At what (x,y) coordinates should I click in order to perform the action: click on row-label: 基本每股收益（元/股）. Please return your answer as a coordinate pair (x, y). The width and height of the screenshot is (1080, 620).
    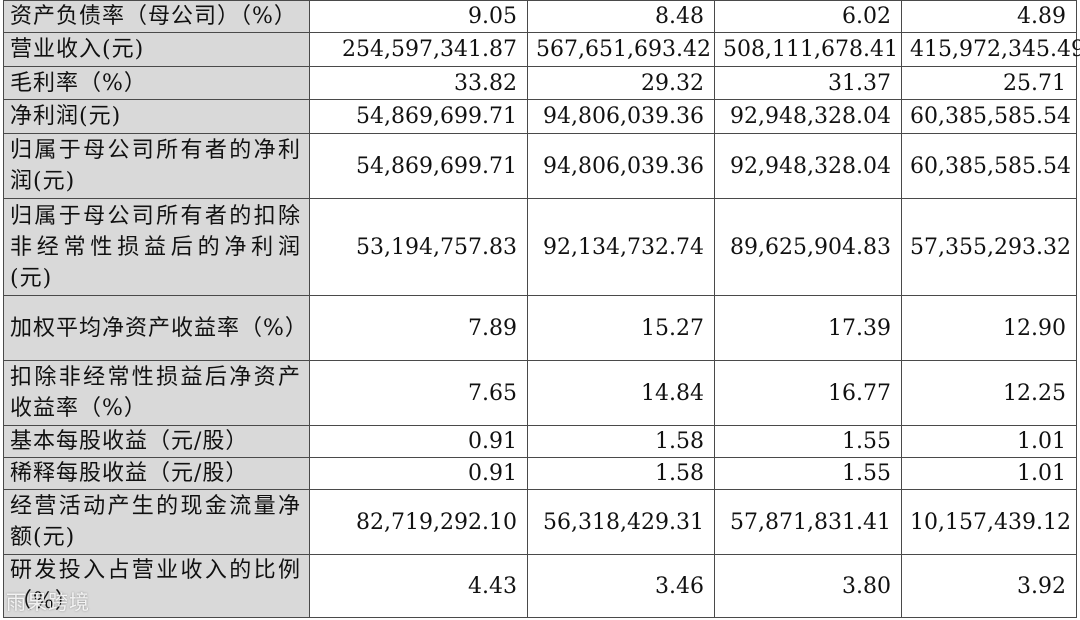
    Looking at the image, I should click on (156, 441).